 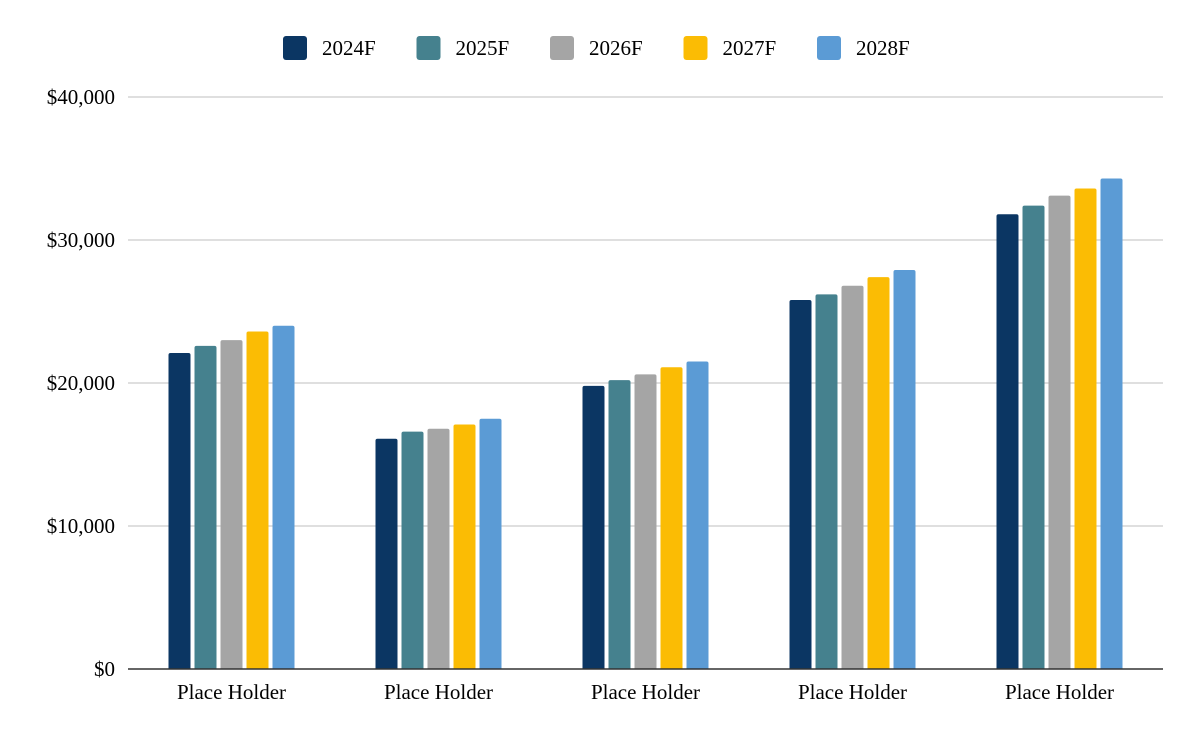 What do you see at coordinates (349, 48) in the screenshot?
I see `legend-label: 2024F` at bounding box center [349, 48].